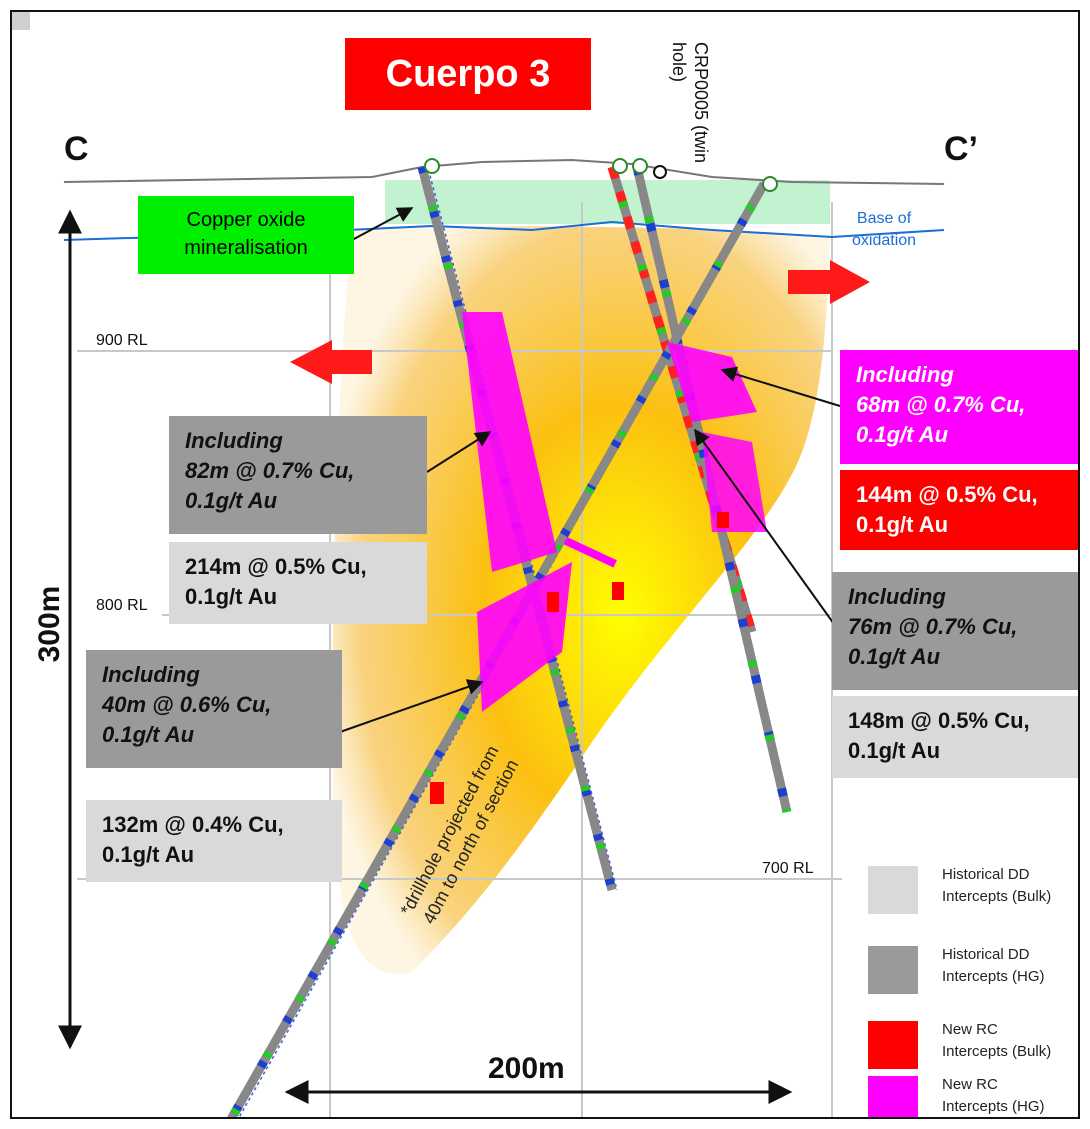 This screenshot has width=1090, height=1129. Describe the element at coordinates (459, 452) in the screenshot. I see `left-upper-leader` at that location.